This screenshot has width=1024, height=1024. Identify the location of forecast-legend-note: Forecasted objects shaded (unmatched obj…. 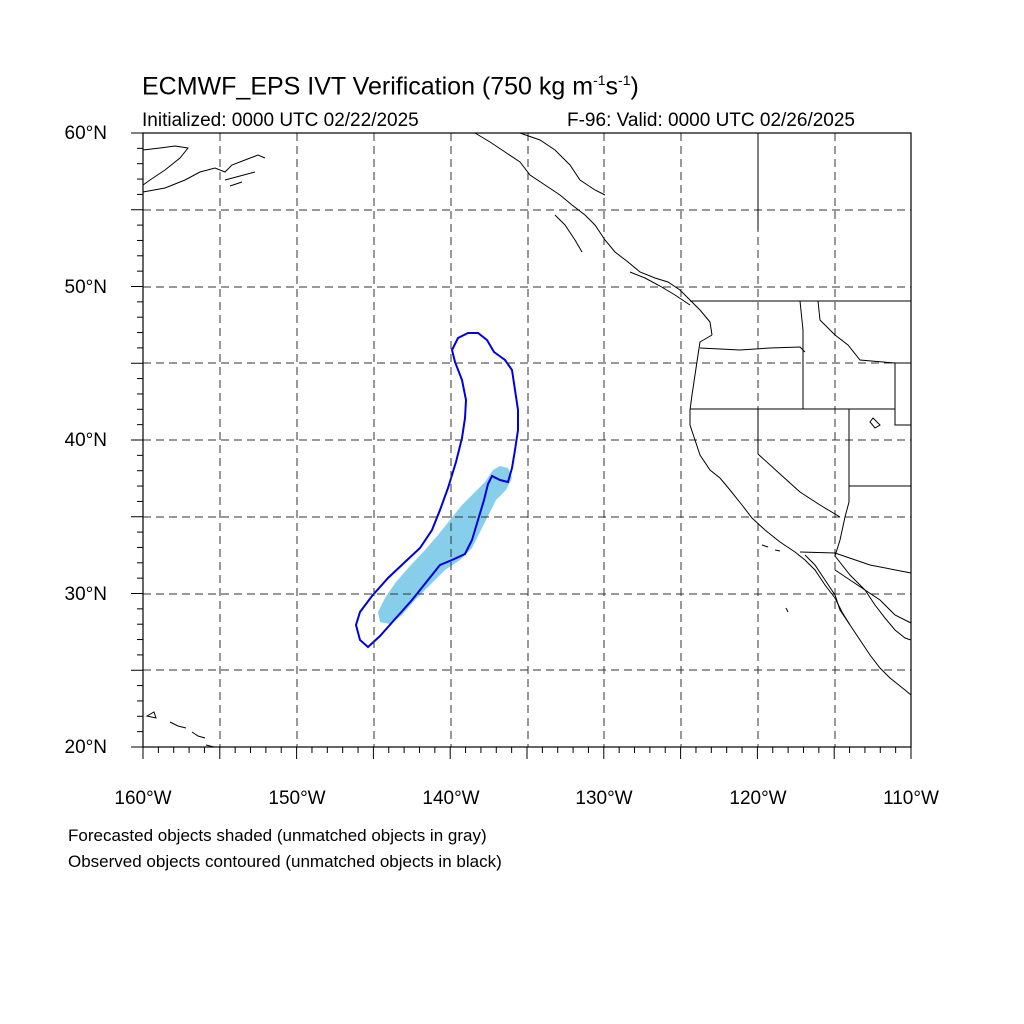
(277, 835).